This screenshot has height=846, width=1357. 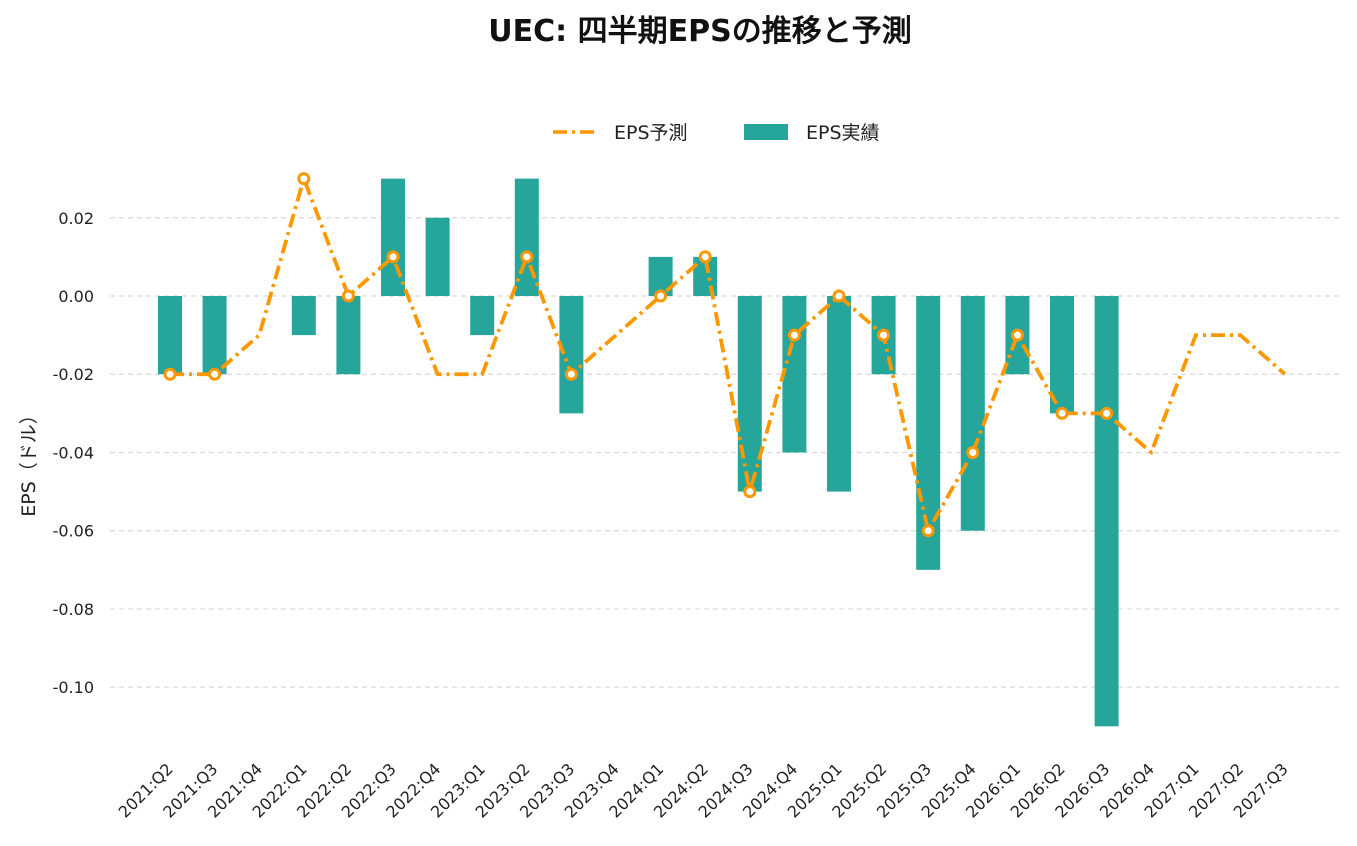 I want to click on legend-actual-label: EPS実績, so click(x=843, y=133).